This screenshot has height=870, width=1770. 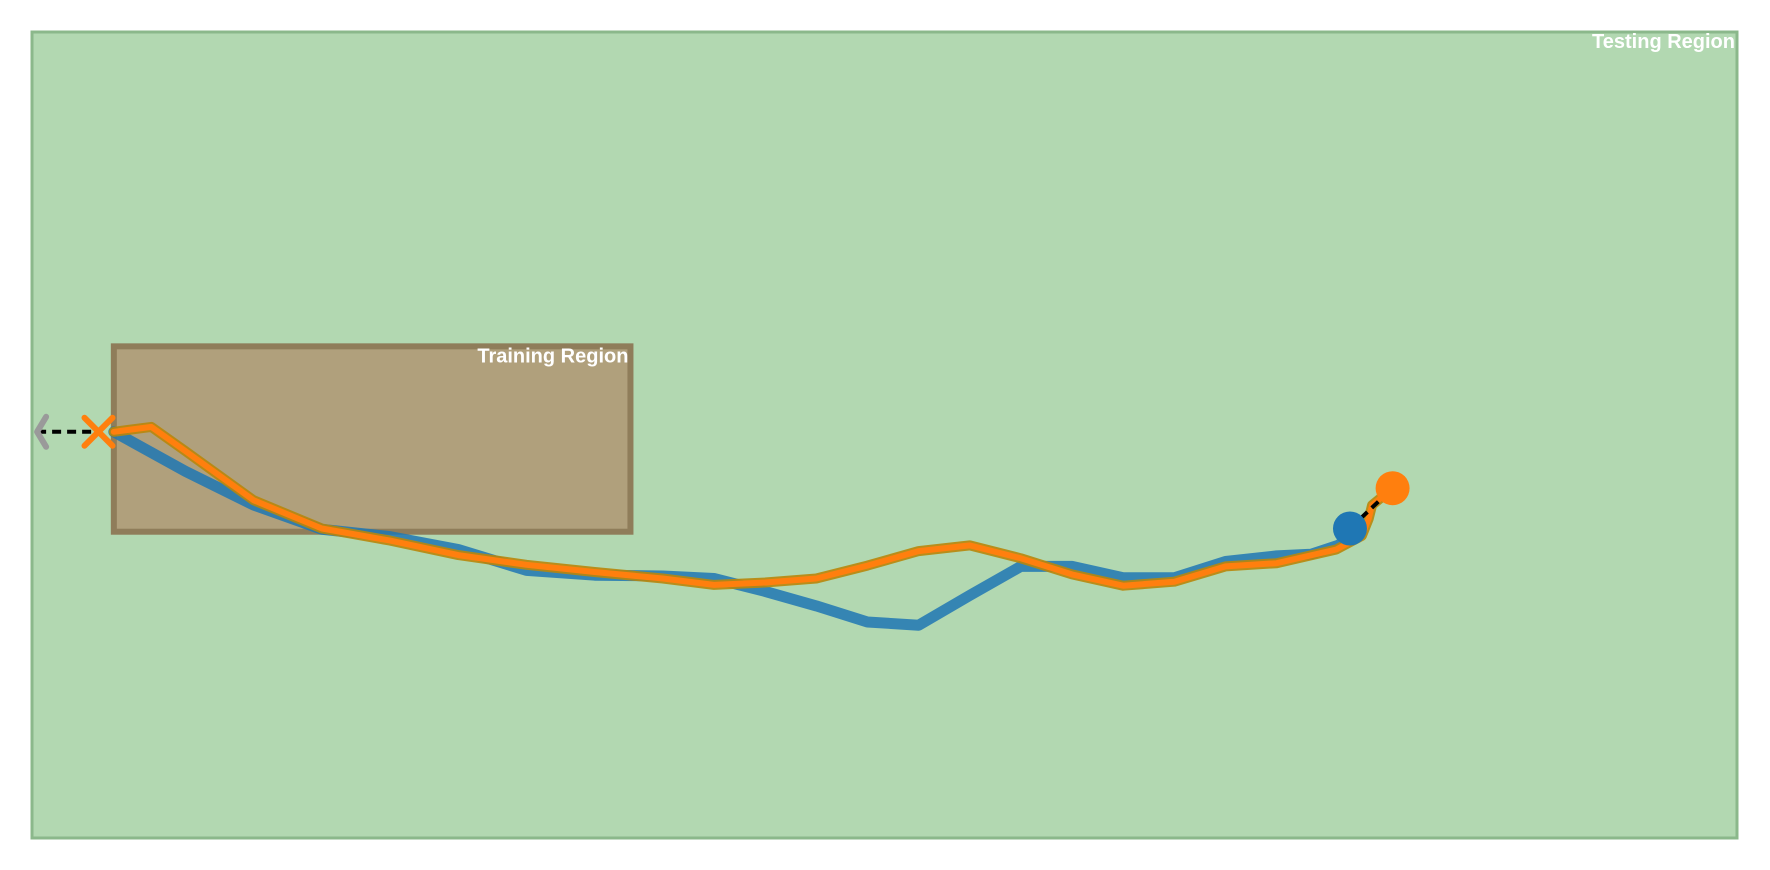 I want to click on direction-arrow-icon, so click(x=42, y=431).